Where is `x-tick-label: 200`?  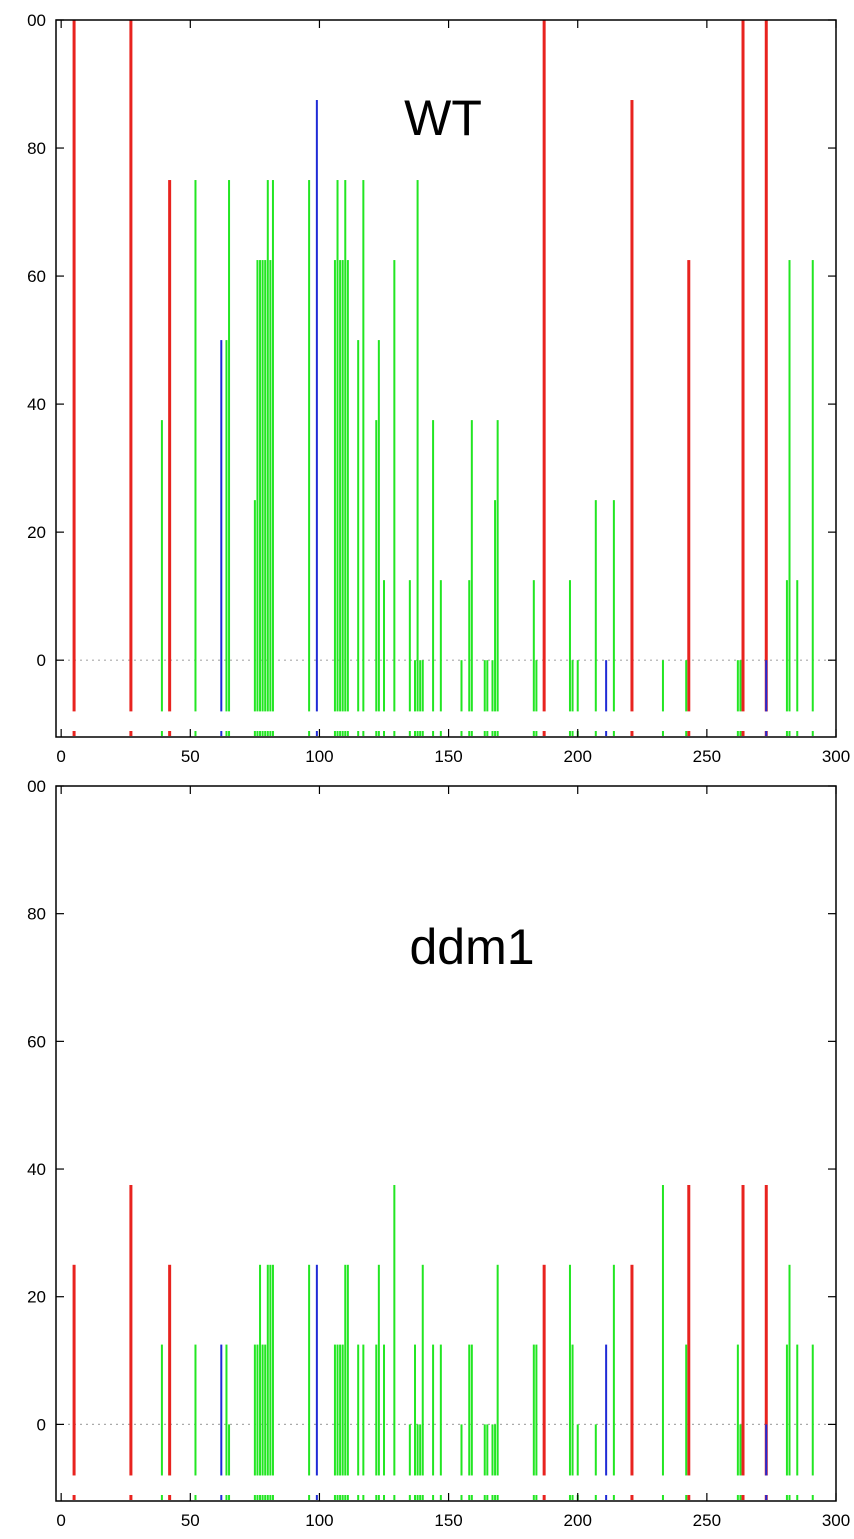
x-tick-label: 200 is located at coordinates (578, 1520).